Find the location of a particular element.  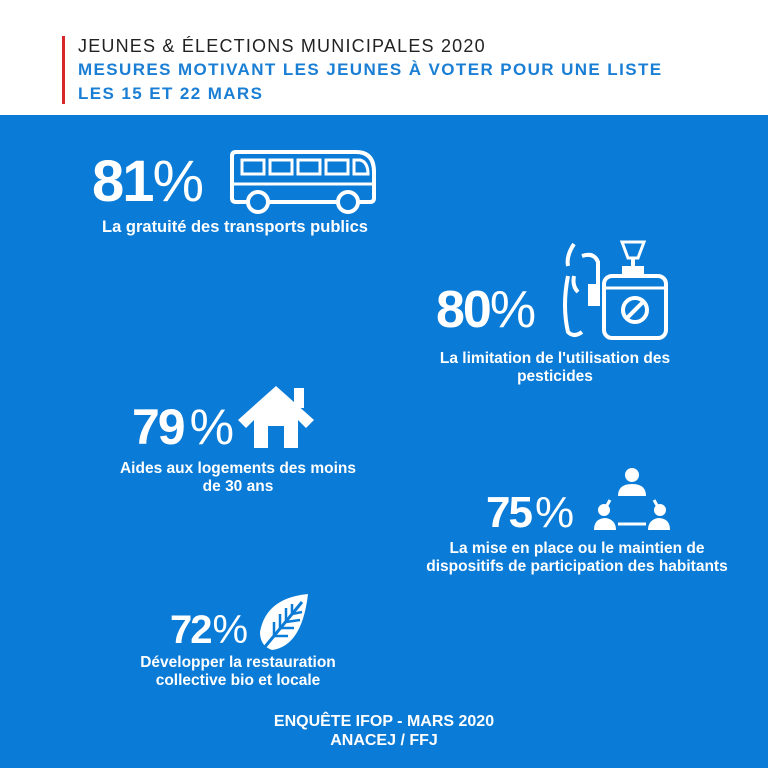

measure-2-label-line2: pesticides is located at coordinates (555, 376).